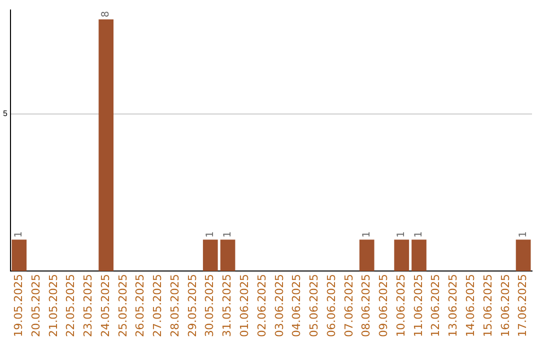  I want to click on y-tick-label: 5, so click(5, 113).